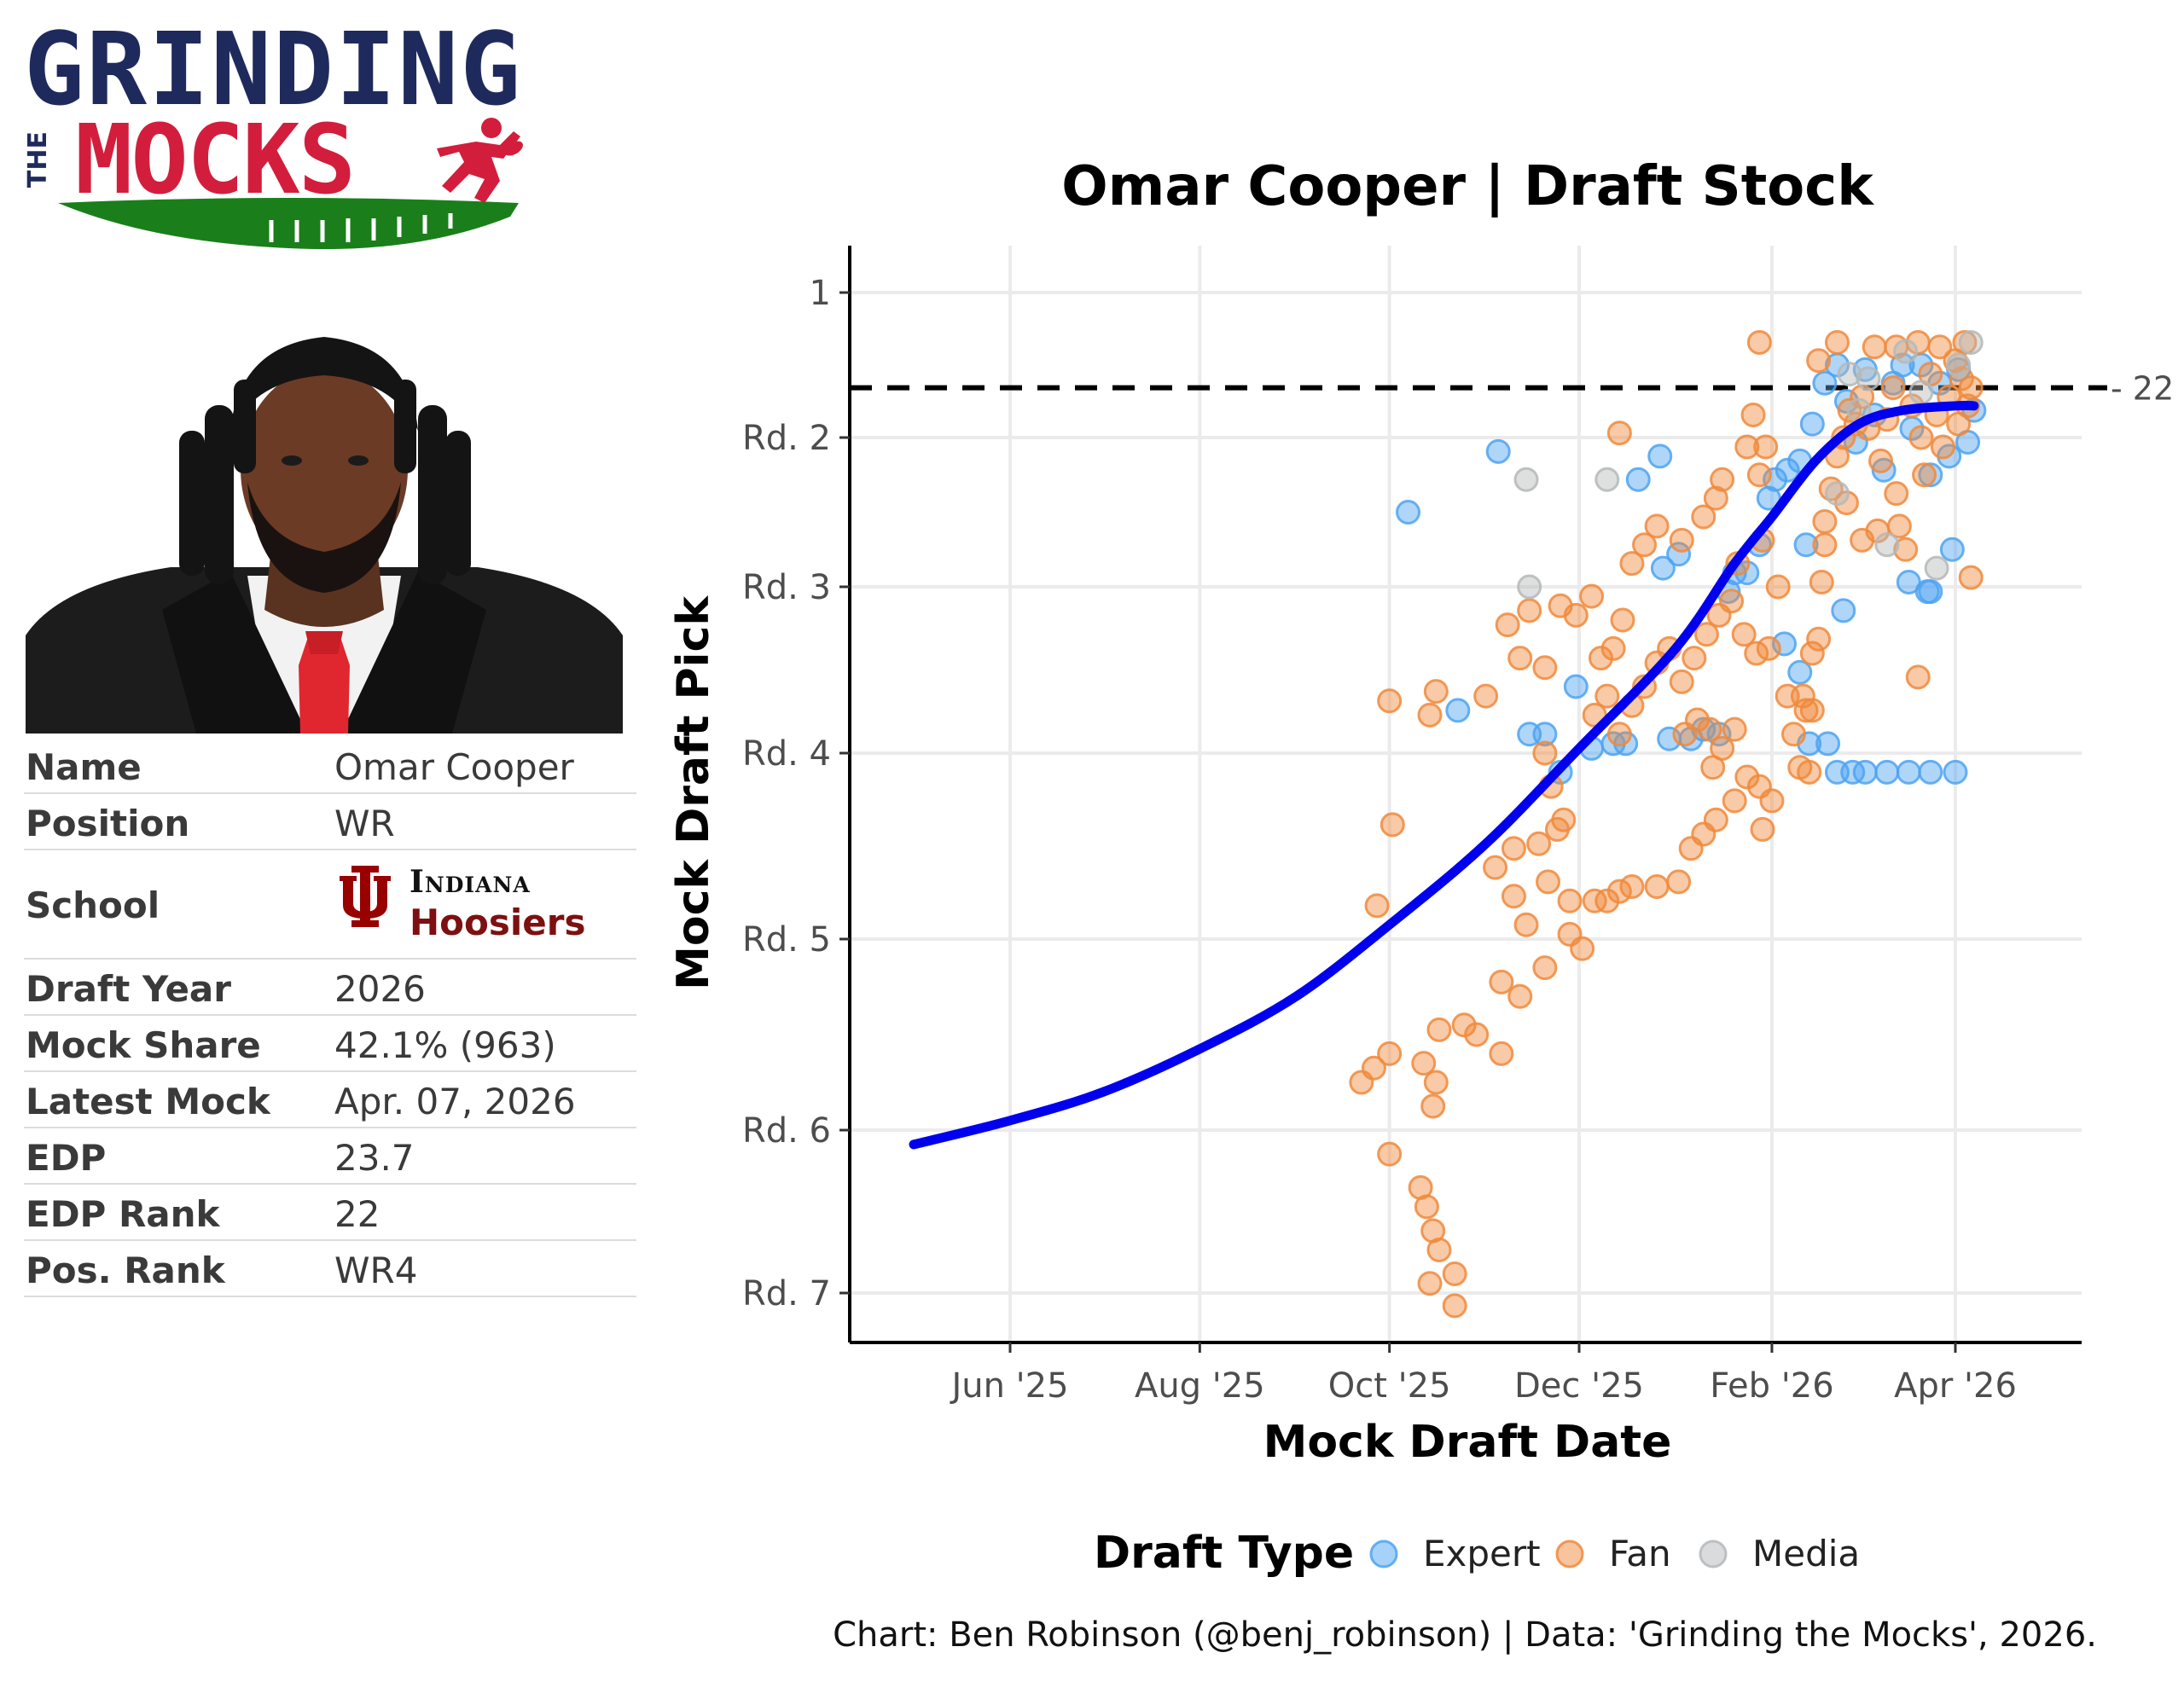 The image size is (2184, 1699). What do you see at coordinates (1477, 1553) in the screenshot?
I see `chart-legend: Draft Type Expert Fan Media` at bounding box center [1477, 1553].